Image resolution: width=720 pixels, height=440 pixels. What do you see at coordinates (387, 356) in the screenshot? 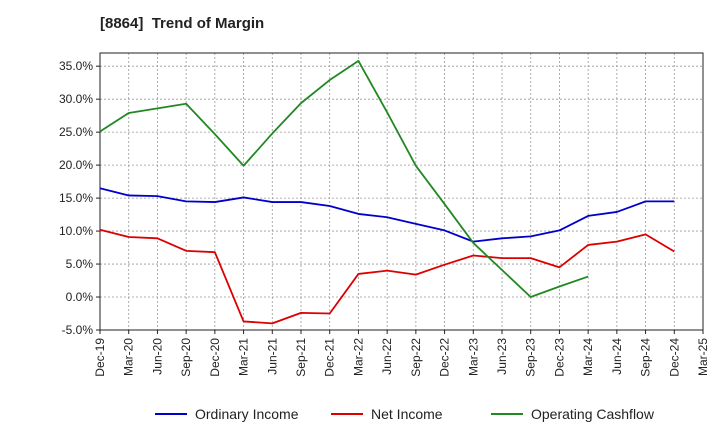
I see `x-tick-label: Jun-22` at bounding box center [387, 356].